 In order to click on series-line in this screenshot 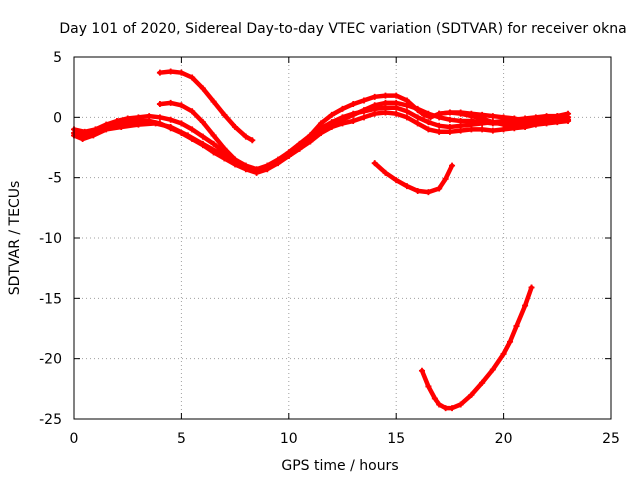, I will do `click(476, 348)`.